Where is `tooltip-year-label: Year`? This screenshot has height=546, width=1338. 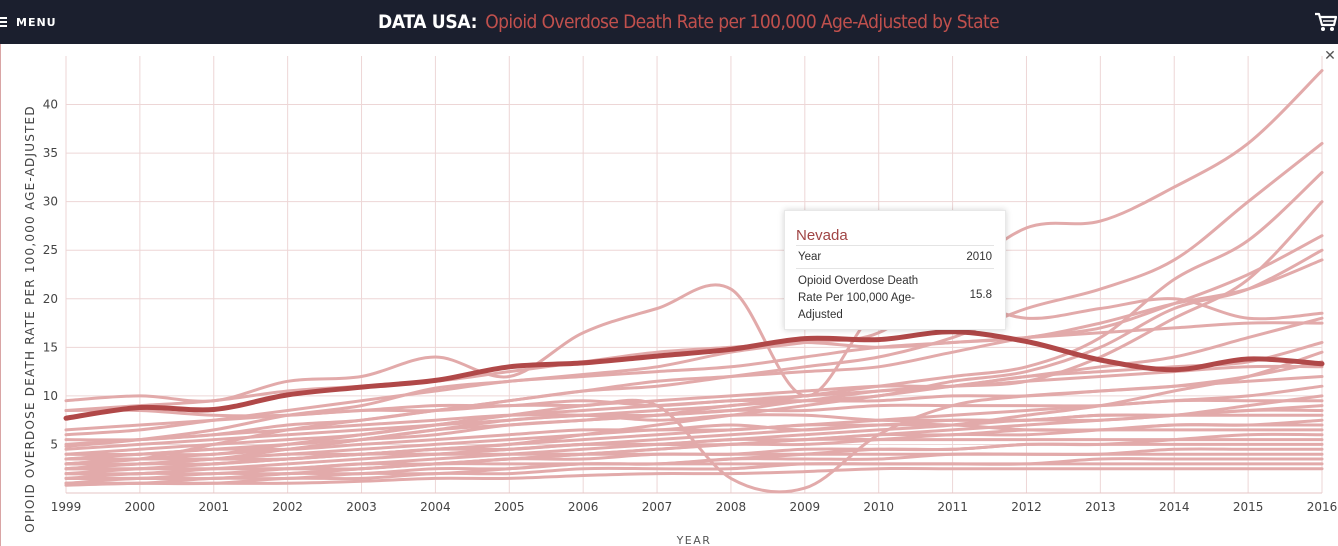 tooltip-year-label: Year is located at coordinates (810, 257).